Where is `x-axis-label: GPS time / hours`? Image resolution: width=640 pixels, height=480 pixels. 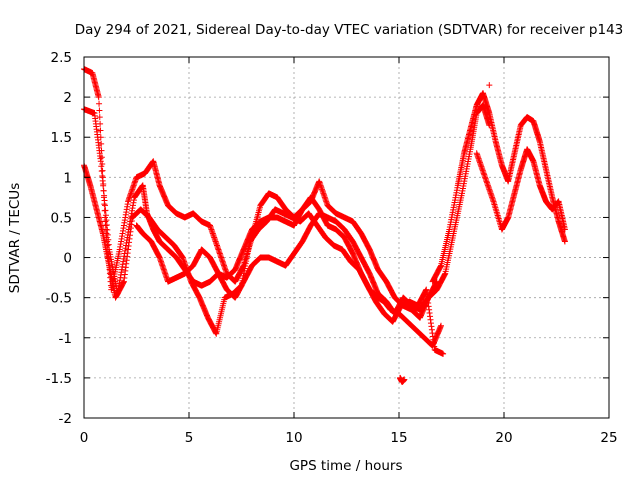 x-axis-label: GPS time / hours is located at coordinates (345, 466).